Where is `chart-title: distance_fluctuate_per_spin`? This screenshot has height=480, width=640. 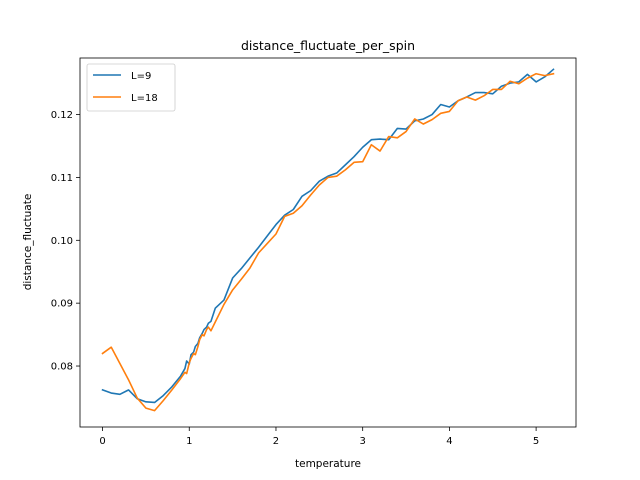 chart-title: distance_fluctuate_per_spin is located at coordinates (328, 45).